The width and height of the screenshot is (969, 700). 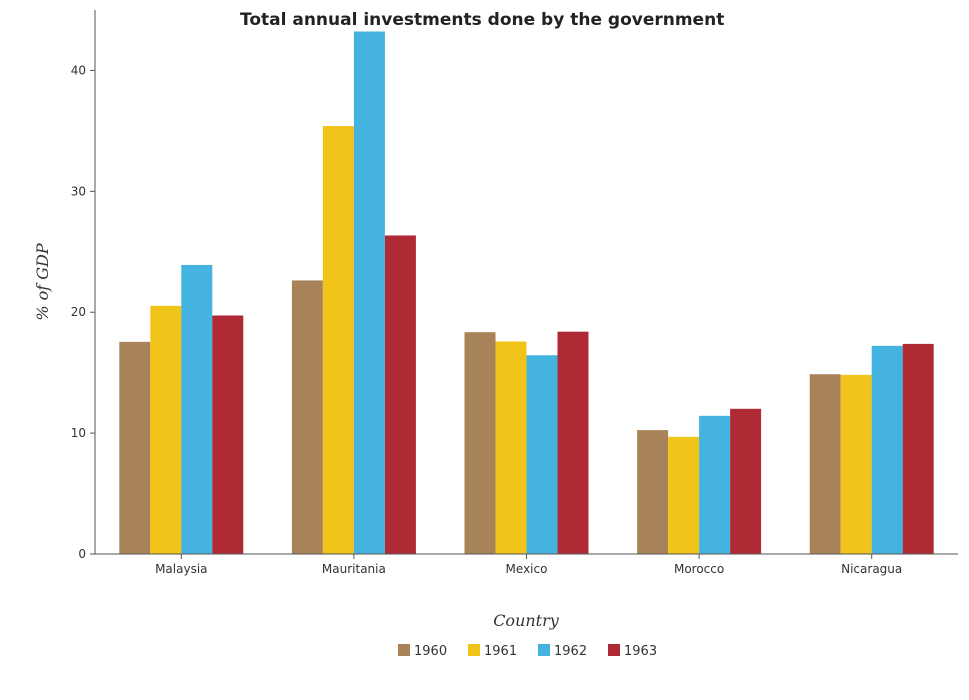 What do you see at coordinates (542, 454) in the screenshot?
I see `bar-mexico-1962` at bounding box center [542, 454].